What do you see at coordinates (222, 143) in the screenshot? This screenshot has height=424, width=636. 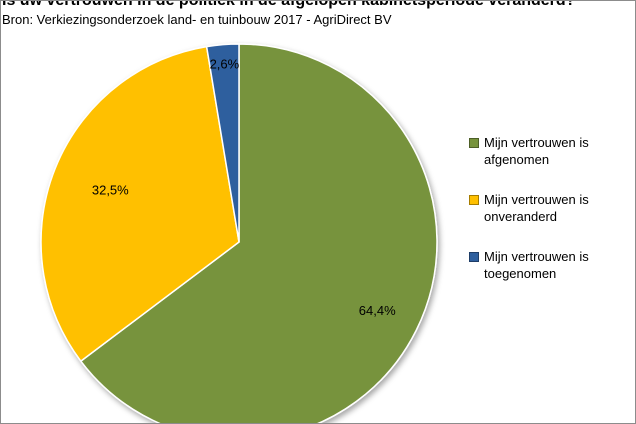 I see `pie-slice-toegenomen` at bounding box center [222, 143].